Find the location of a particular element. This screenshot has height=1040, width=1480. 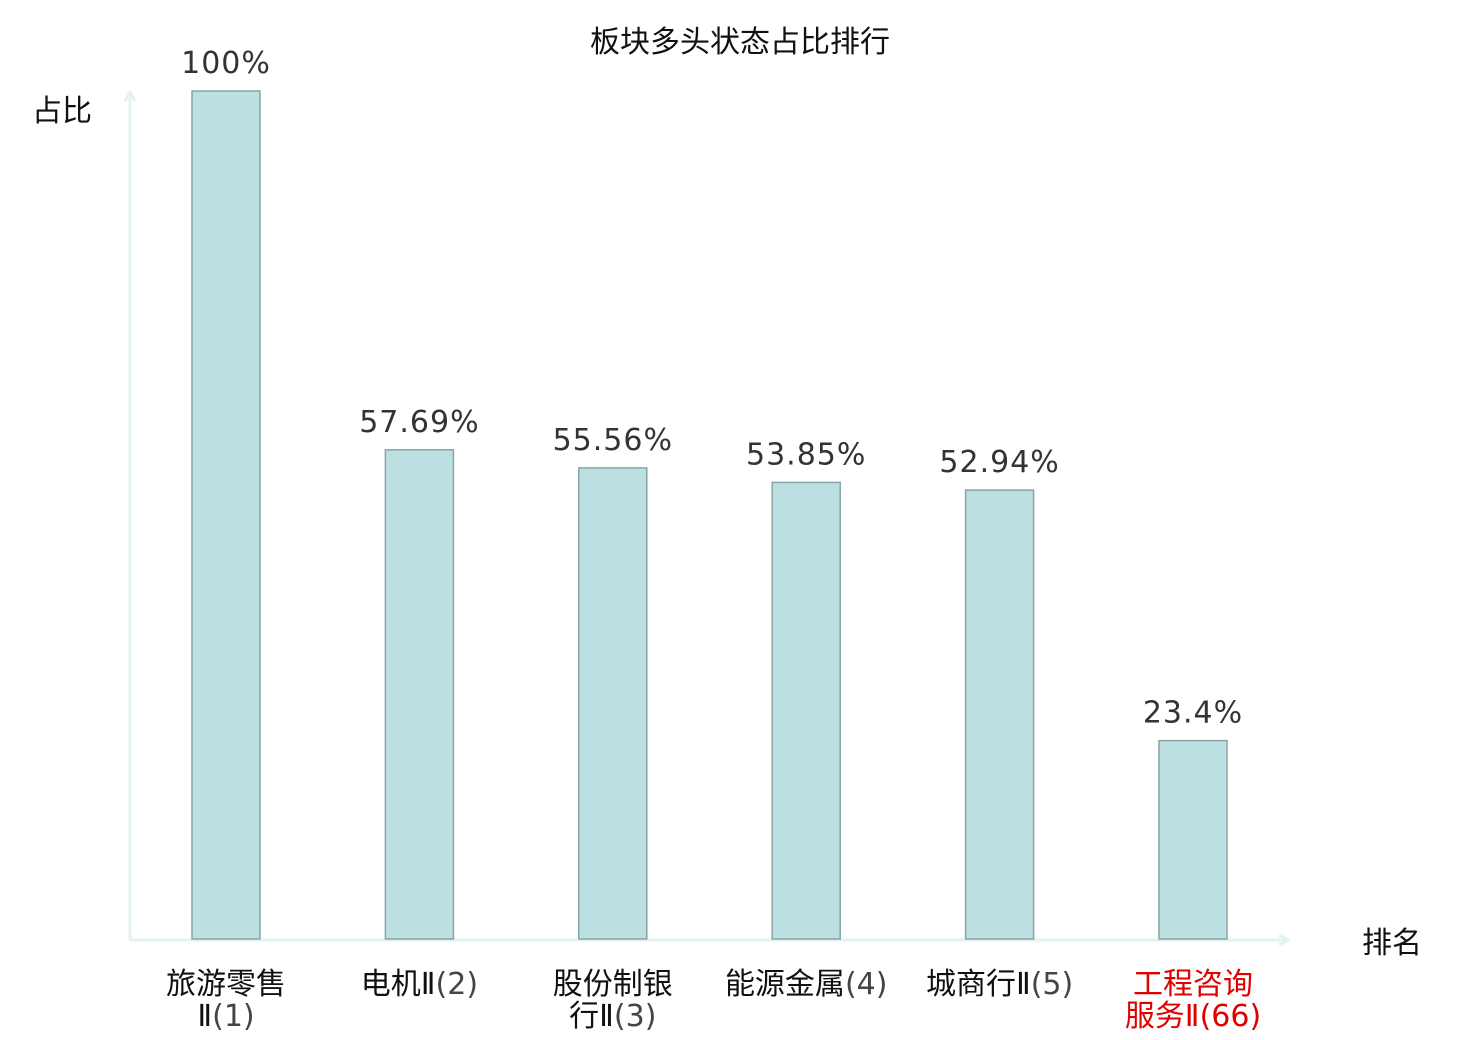

category-label-2-line-1: 电机Ⅱ(2) is located at coordinates (419, 984).